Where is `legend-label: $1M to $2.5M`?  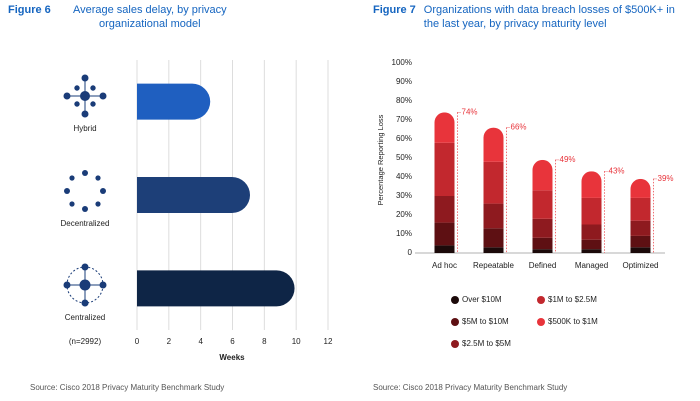
legend-label: $1M to $2.5M is located at coordinates (572, 299).